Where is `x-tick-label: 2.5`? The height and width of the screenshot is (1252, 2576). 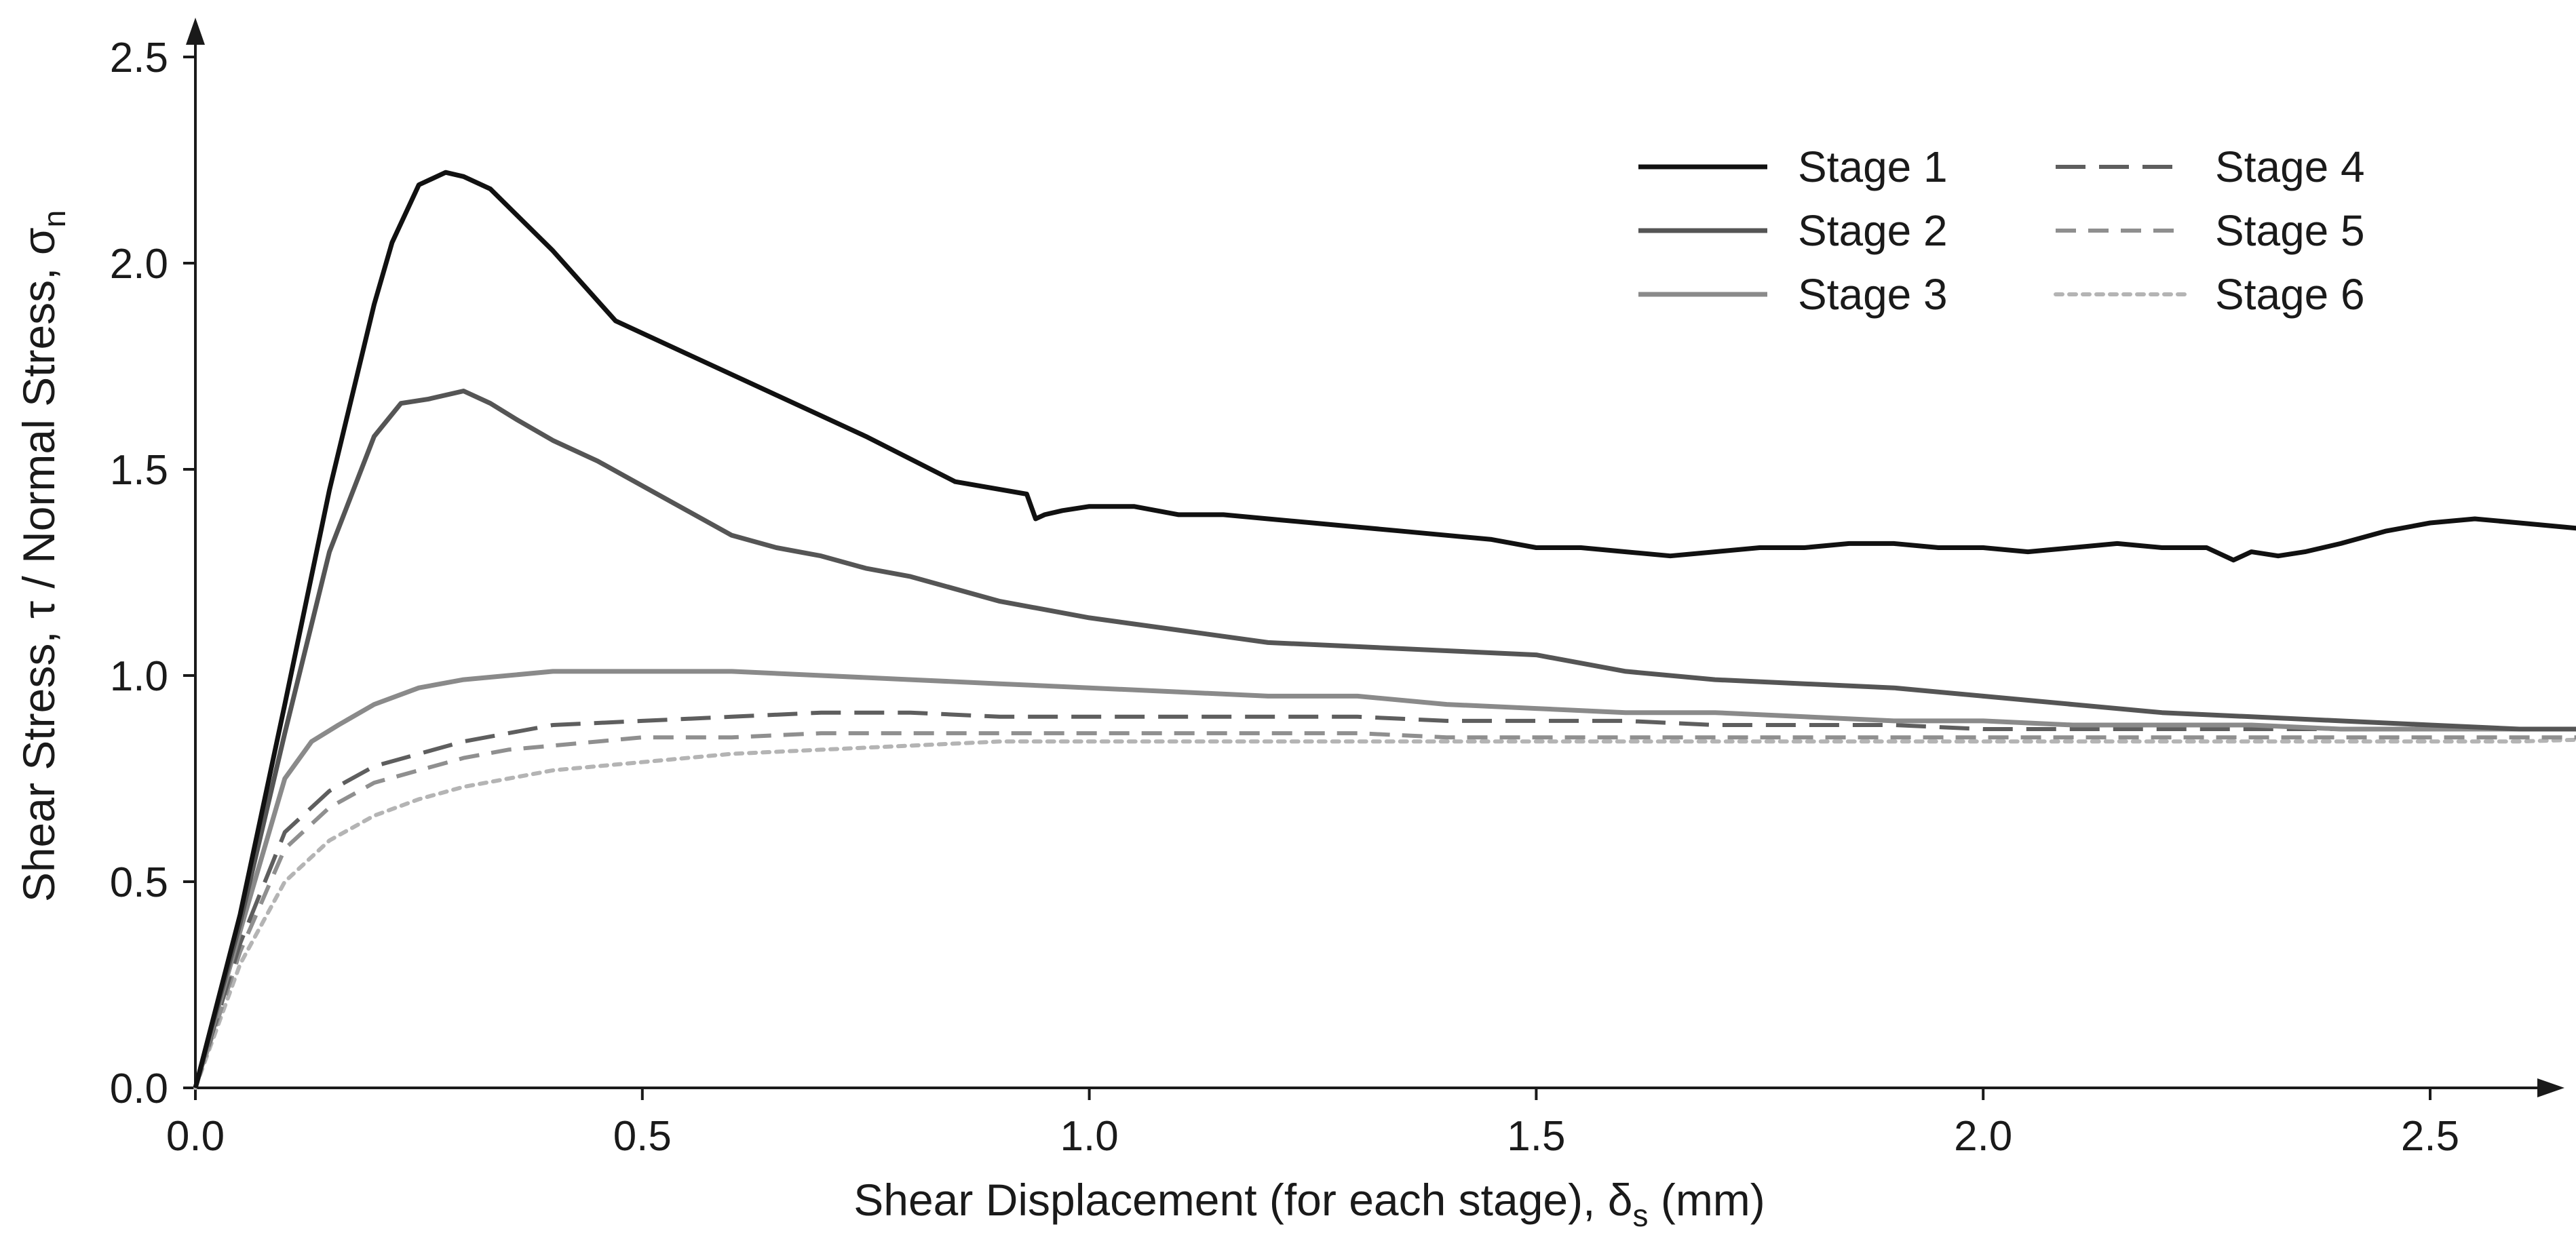 x-tick-label: 2.5 is located at coordinates (2430, 1136).